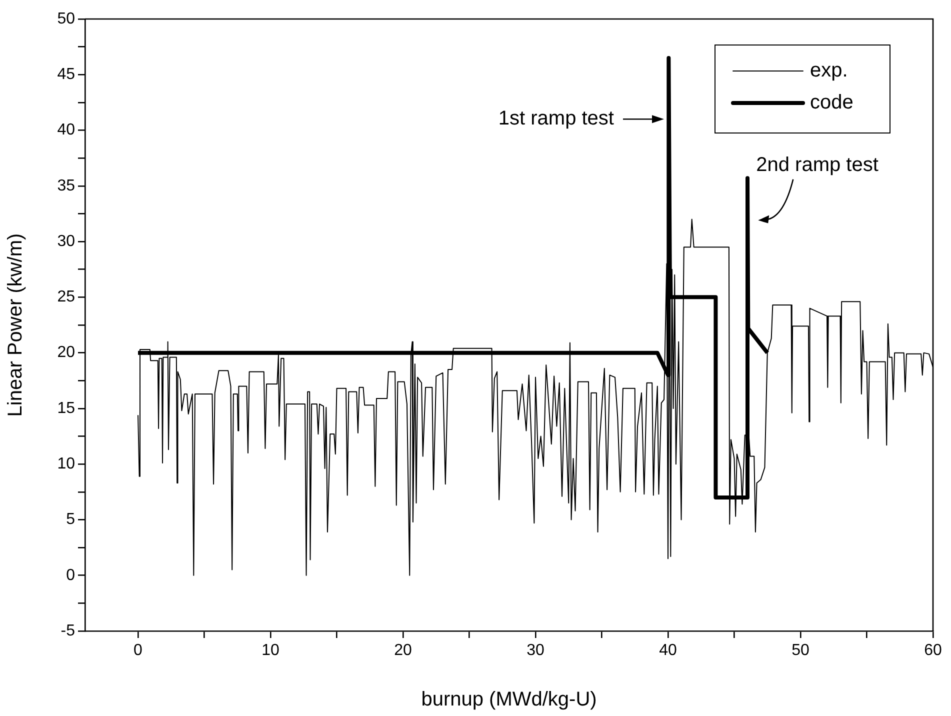 The width and height of the screenshot is (951, 716). Describe the element at coordinates (66, 241) in the screenshot. I see `y-tick-label: 30` at that location.